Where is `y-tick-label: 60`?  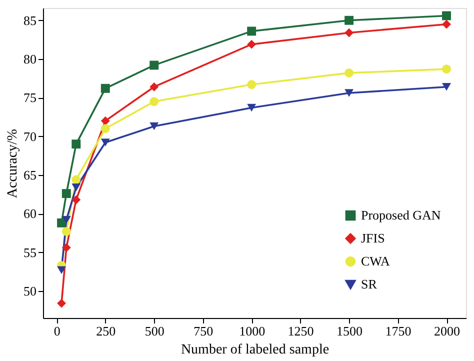
y-tick-label: 60 is located at coordinates (30, 214).